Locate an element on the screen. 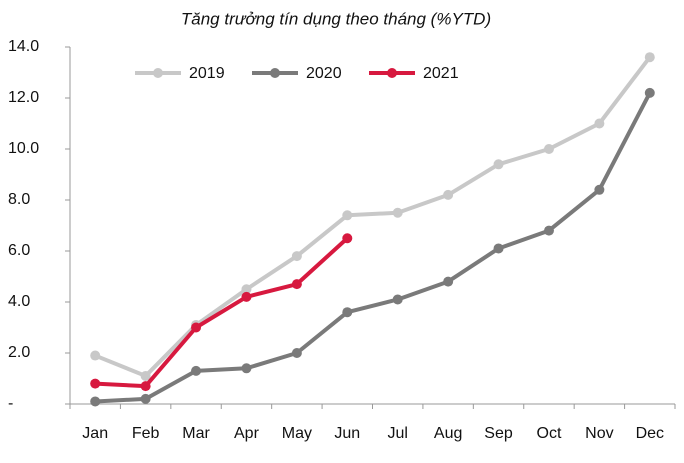 Image resolution: width=684 pixels, height=463 pixels. y-tick-label: 12.0 is located at coordinates (23, 97).